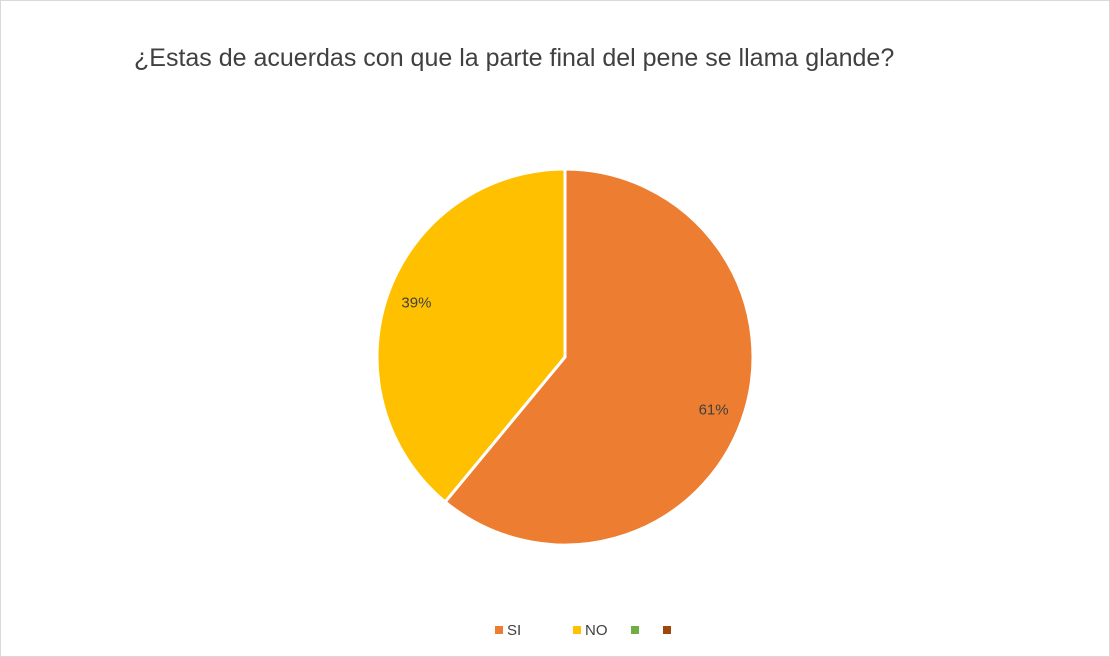  I want to click on legend-label: SI, so click(514, 630).